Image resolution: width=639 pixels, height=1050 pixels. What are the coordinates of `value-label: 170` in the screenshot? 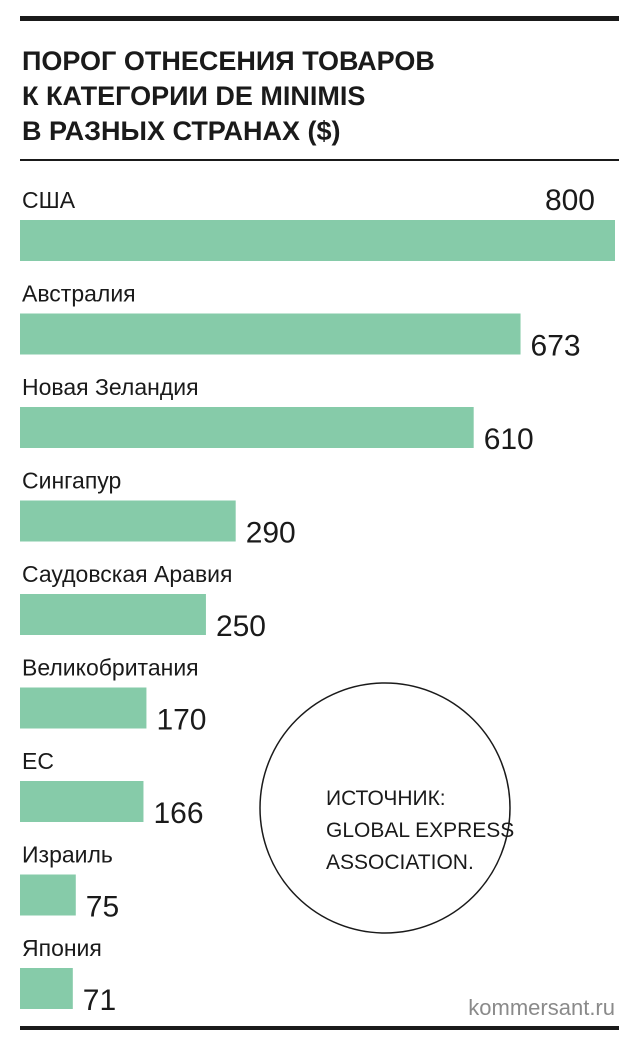 It's located at (181, 720).